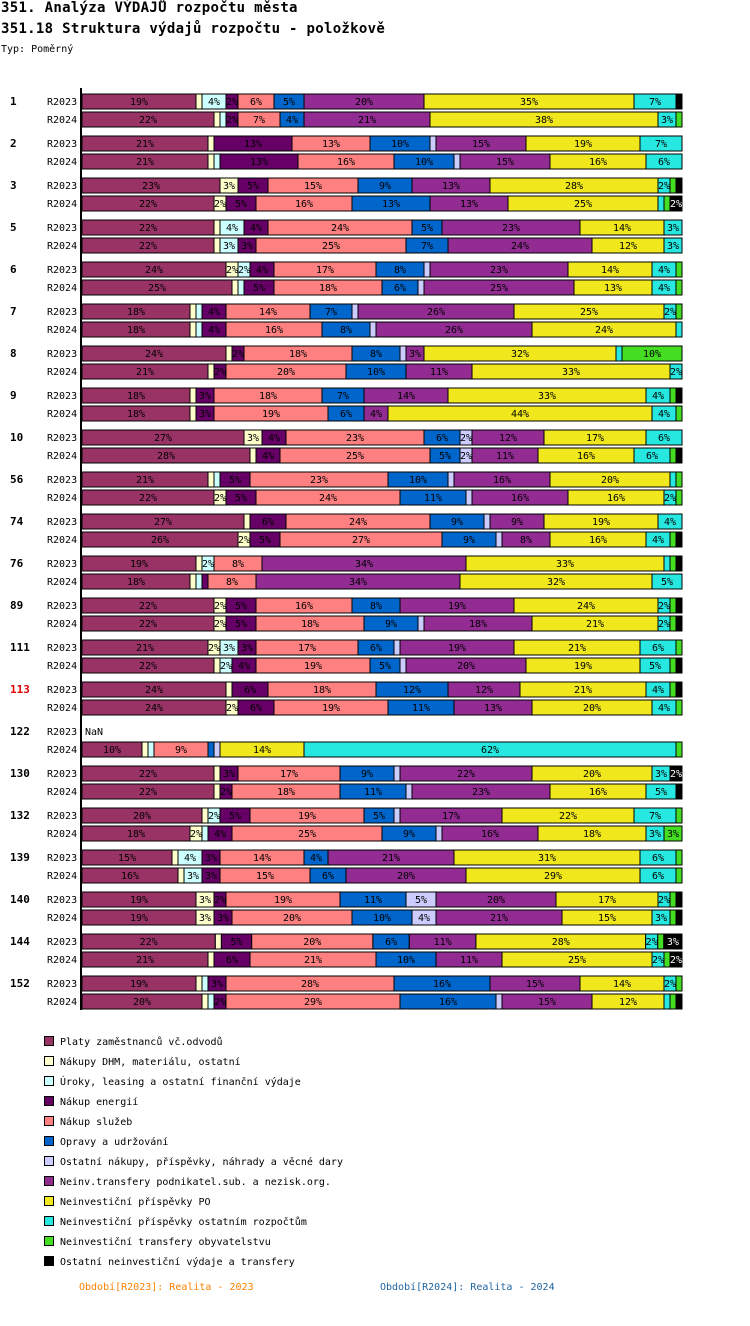  What do you see at coordinates (367, 774) in the screenshot?
I see `data-label: 9%` at bounding box center [367, 774].